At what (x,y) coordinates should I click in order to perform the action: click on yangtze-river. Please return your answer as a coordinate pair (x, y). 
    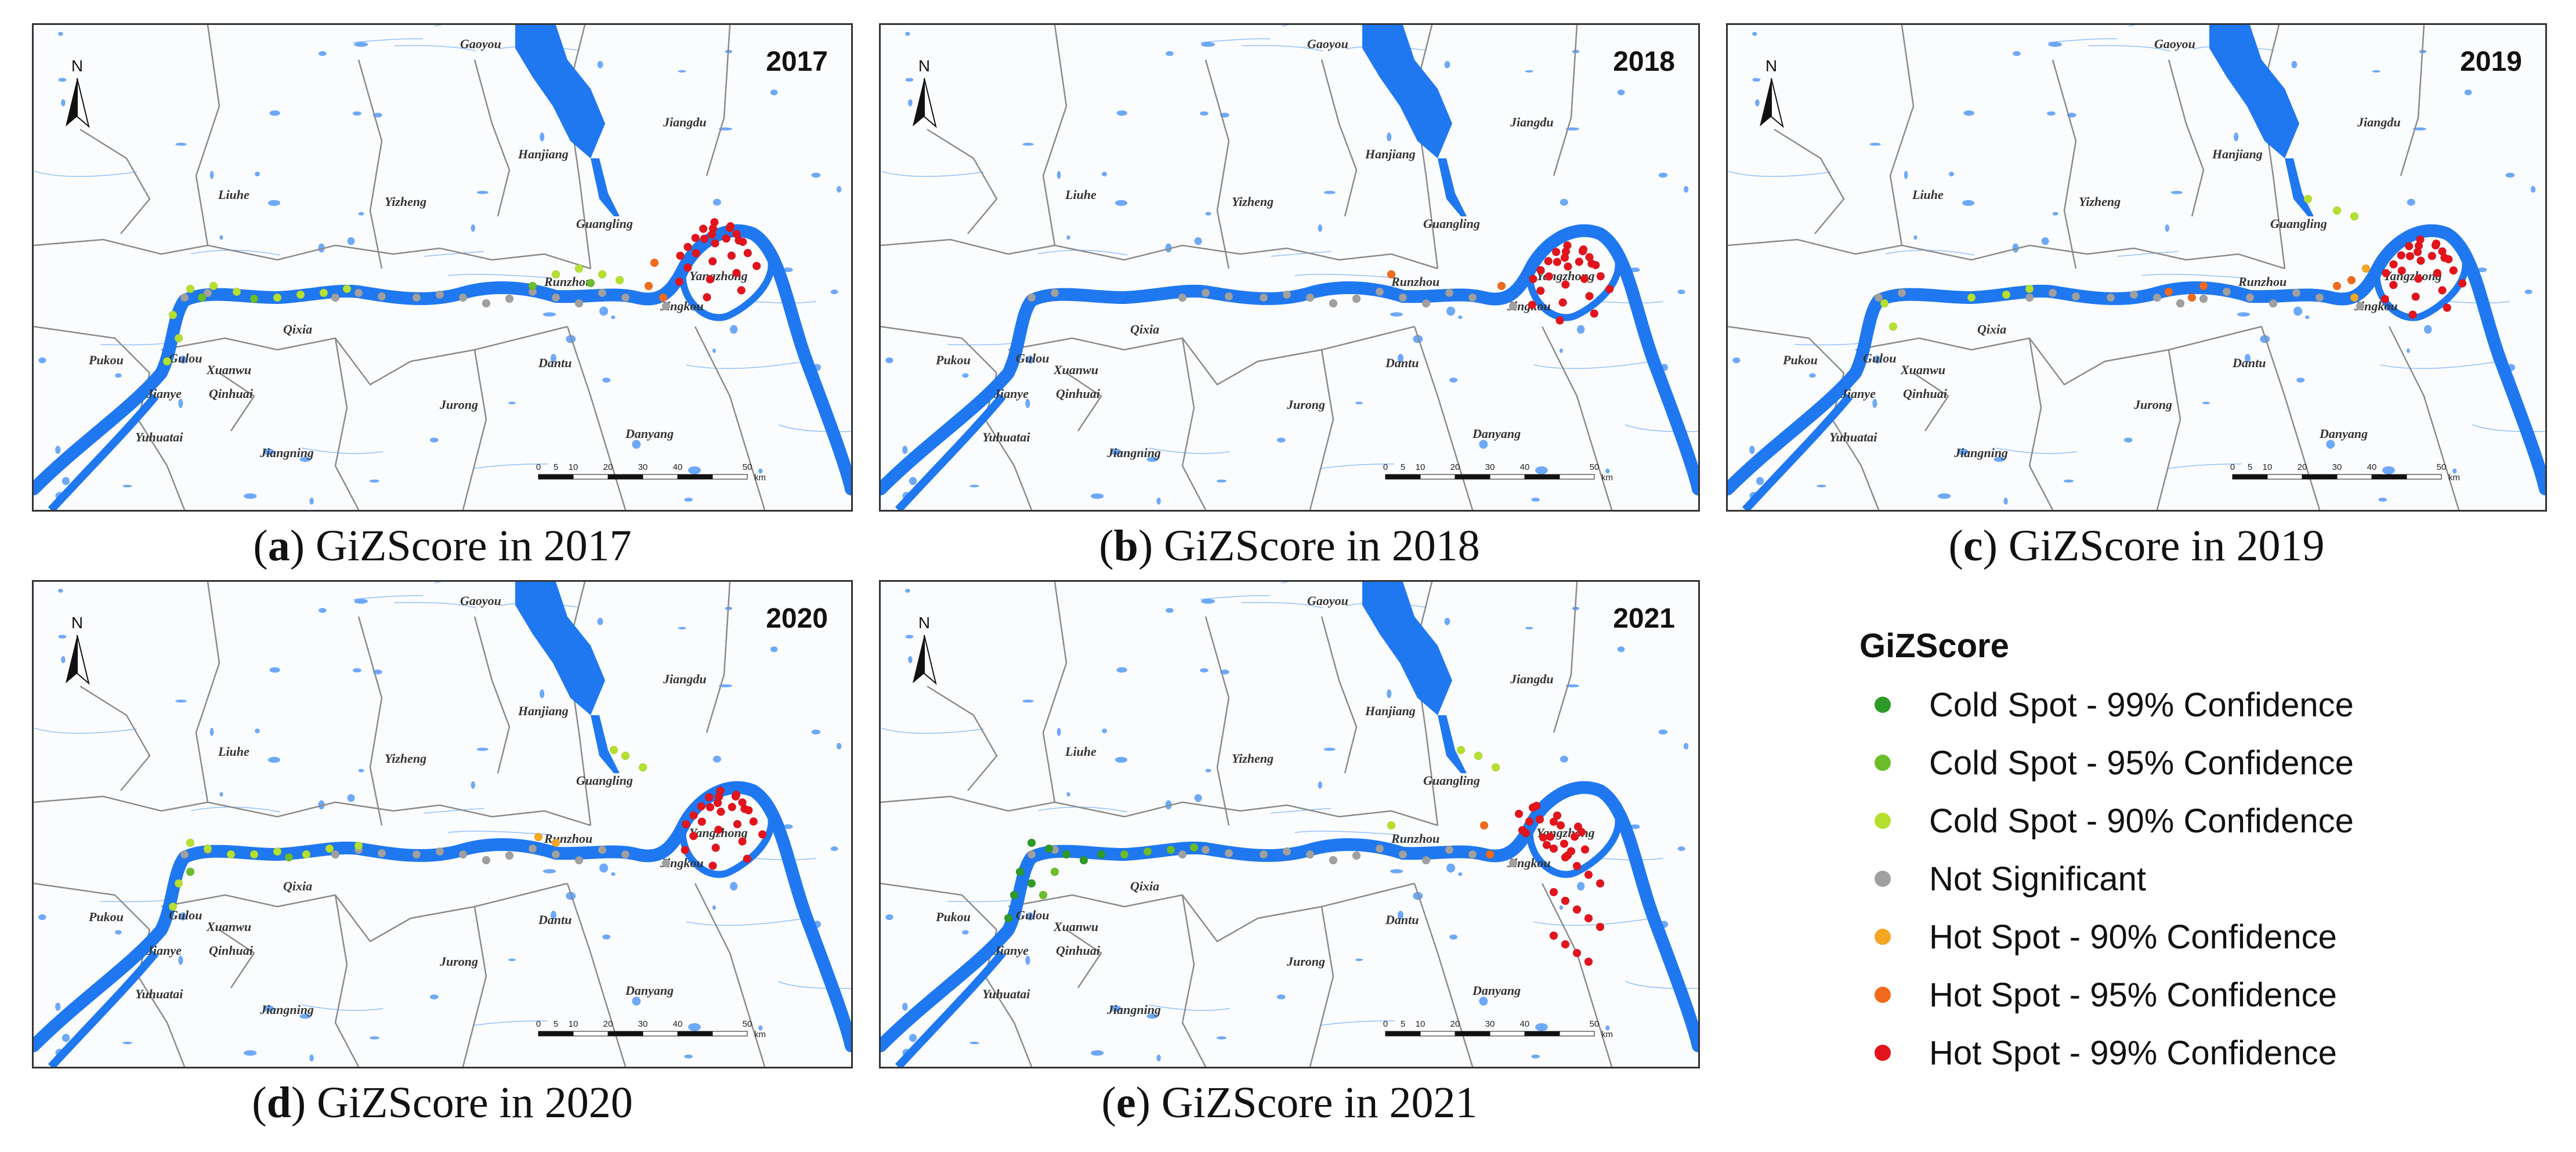
    Looking at the image, I should click on (442, 917).